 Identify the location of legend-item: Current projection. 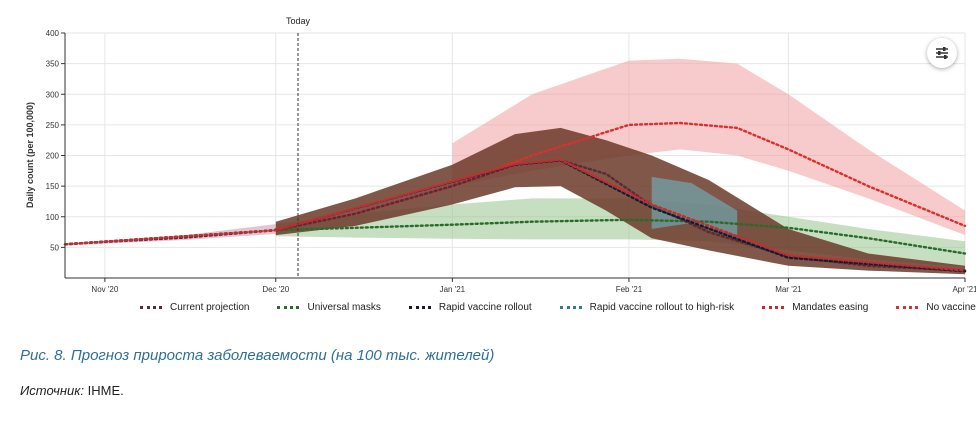
(194, 307).